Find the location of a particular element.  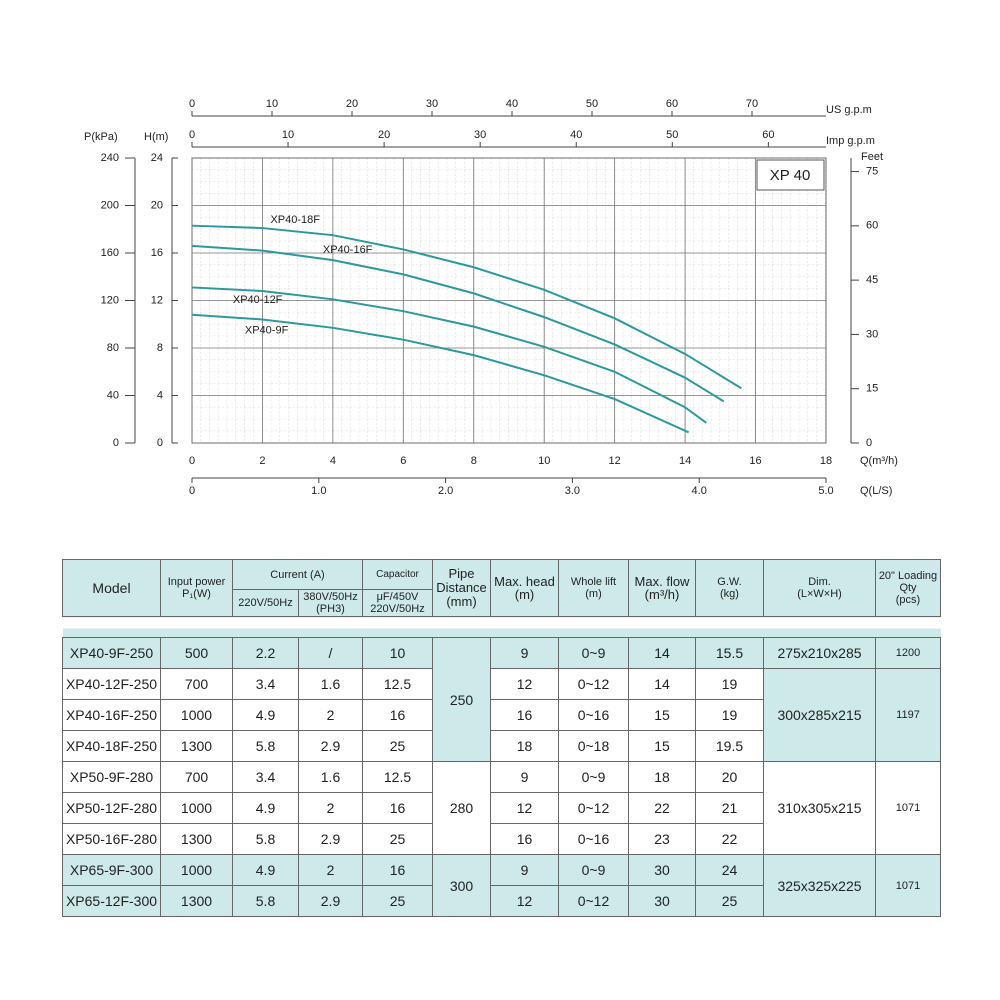

x-tick-label: 0 is located at coordinates (192, 461).